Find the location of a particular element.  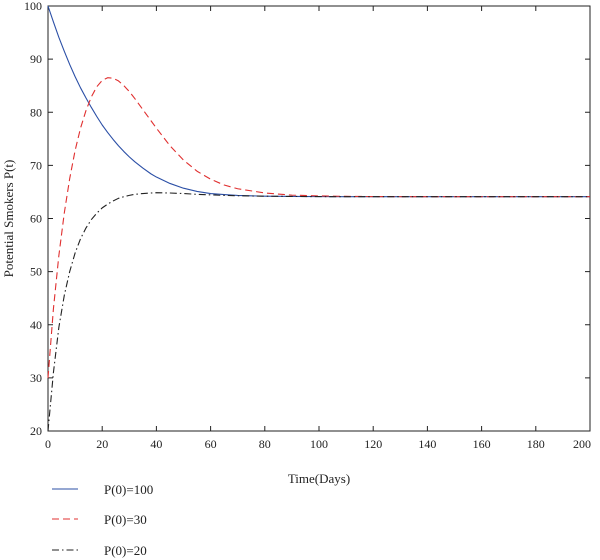

x-tick-label: 200 is located at coordinates (582, 444).